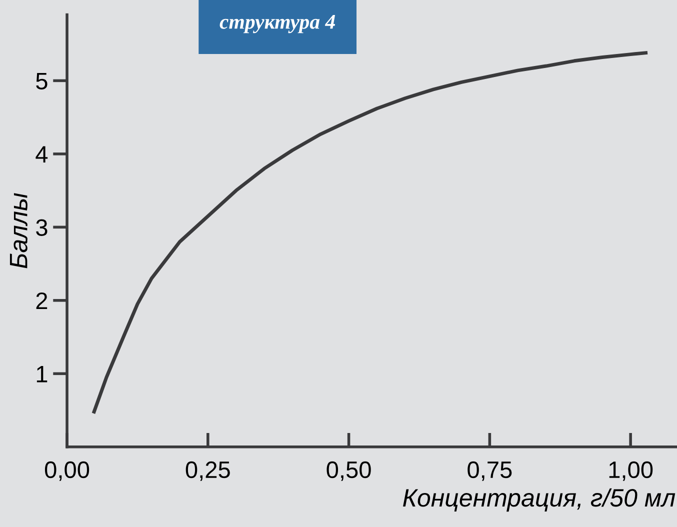  What do you see at coordinates (42, 81) in the screenshot?
I see `y-tick-label: 5` at bounding box center [42, 81].